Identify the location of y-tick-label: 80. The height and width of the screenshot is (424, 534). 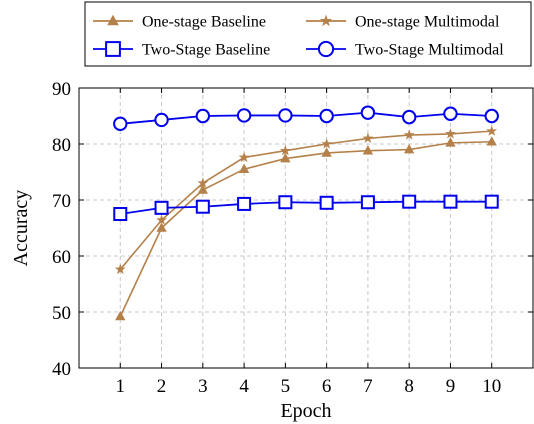
(61, 145).